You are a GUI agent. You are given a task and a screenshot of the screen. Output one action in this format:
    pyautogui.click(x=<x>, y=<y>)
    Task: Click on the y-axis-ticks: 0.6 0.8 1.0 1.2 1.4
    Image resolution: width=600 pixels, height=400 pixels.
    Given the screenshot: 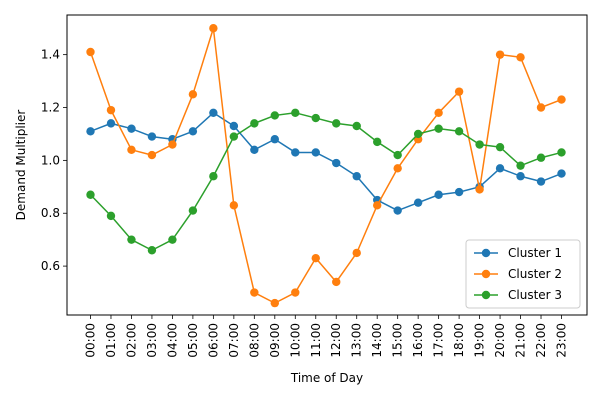 What is the action you would take?
    pyautogui.click(x=54, y=160)
    